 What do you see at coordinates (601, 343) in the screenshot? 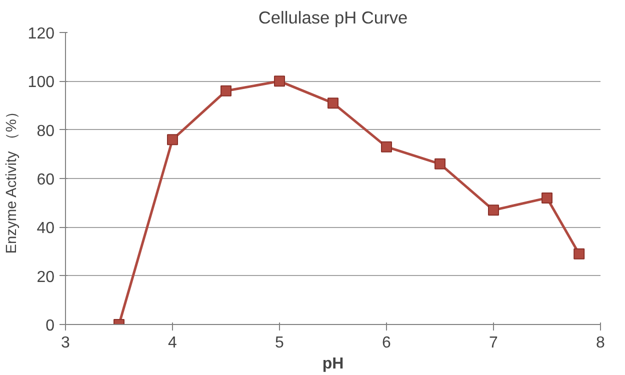
I see `x-tick-label: 8` at bounding box center [601, 343].